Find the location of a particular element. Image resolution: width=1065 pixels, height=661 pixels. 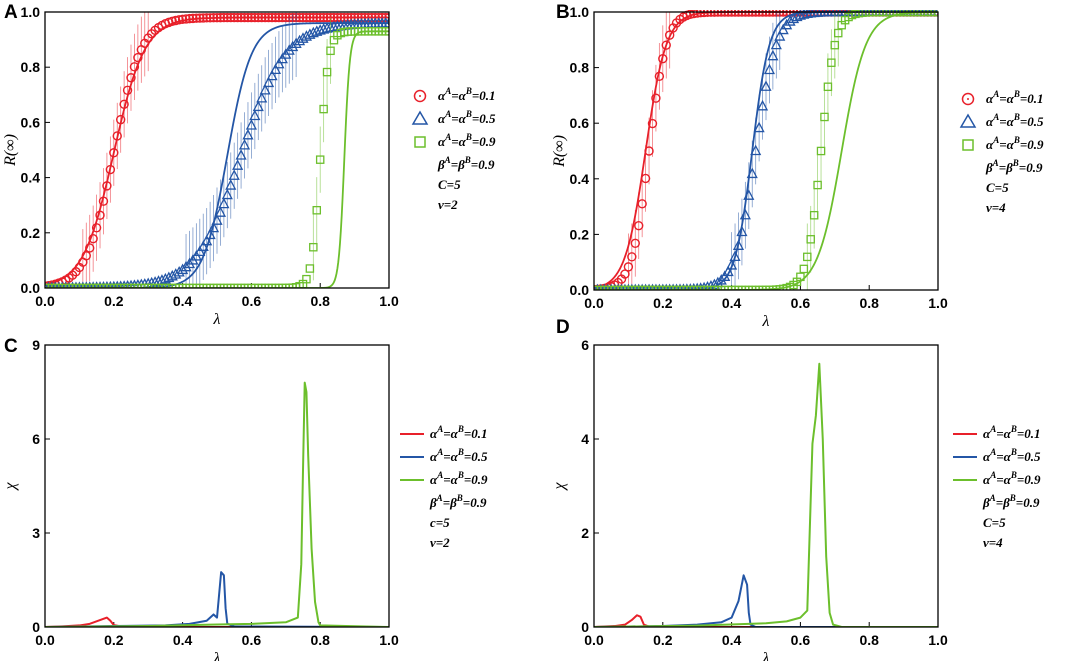

legend-entry: αA=αB=0.1 is located at coordinates (459, 432).